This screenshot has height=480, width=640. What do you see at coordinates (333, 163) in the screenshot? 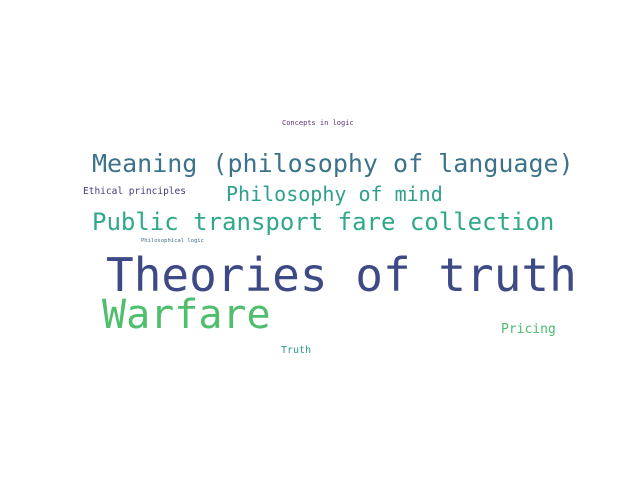
I see `word-meaning-philosophy-of-language: Meaning (philosophy of language)` at bounding box center [333, 163].